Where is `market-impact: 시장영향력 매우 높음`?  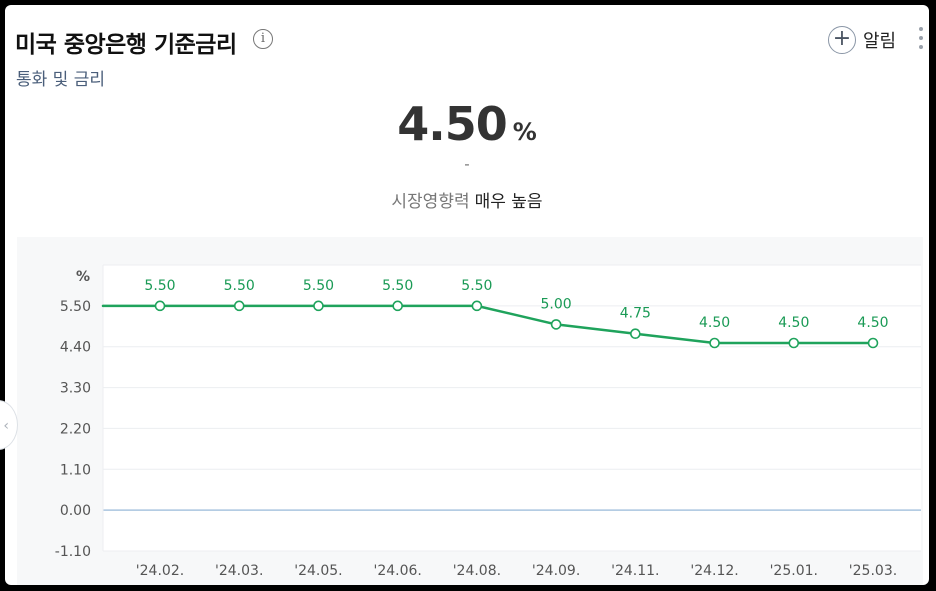 market-impact: 시장영향력 매우 높음 is located at coordinates (467, 199).